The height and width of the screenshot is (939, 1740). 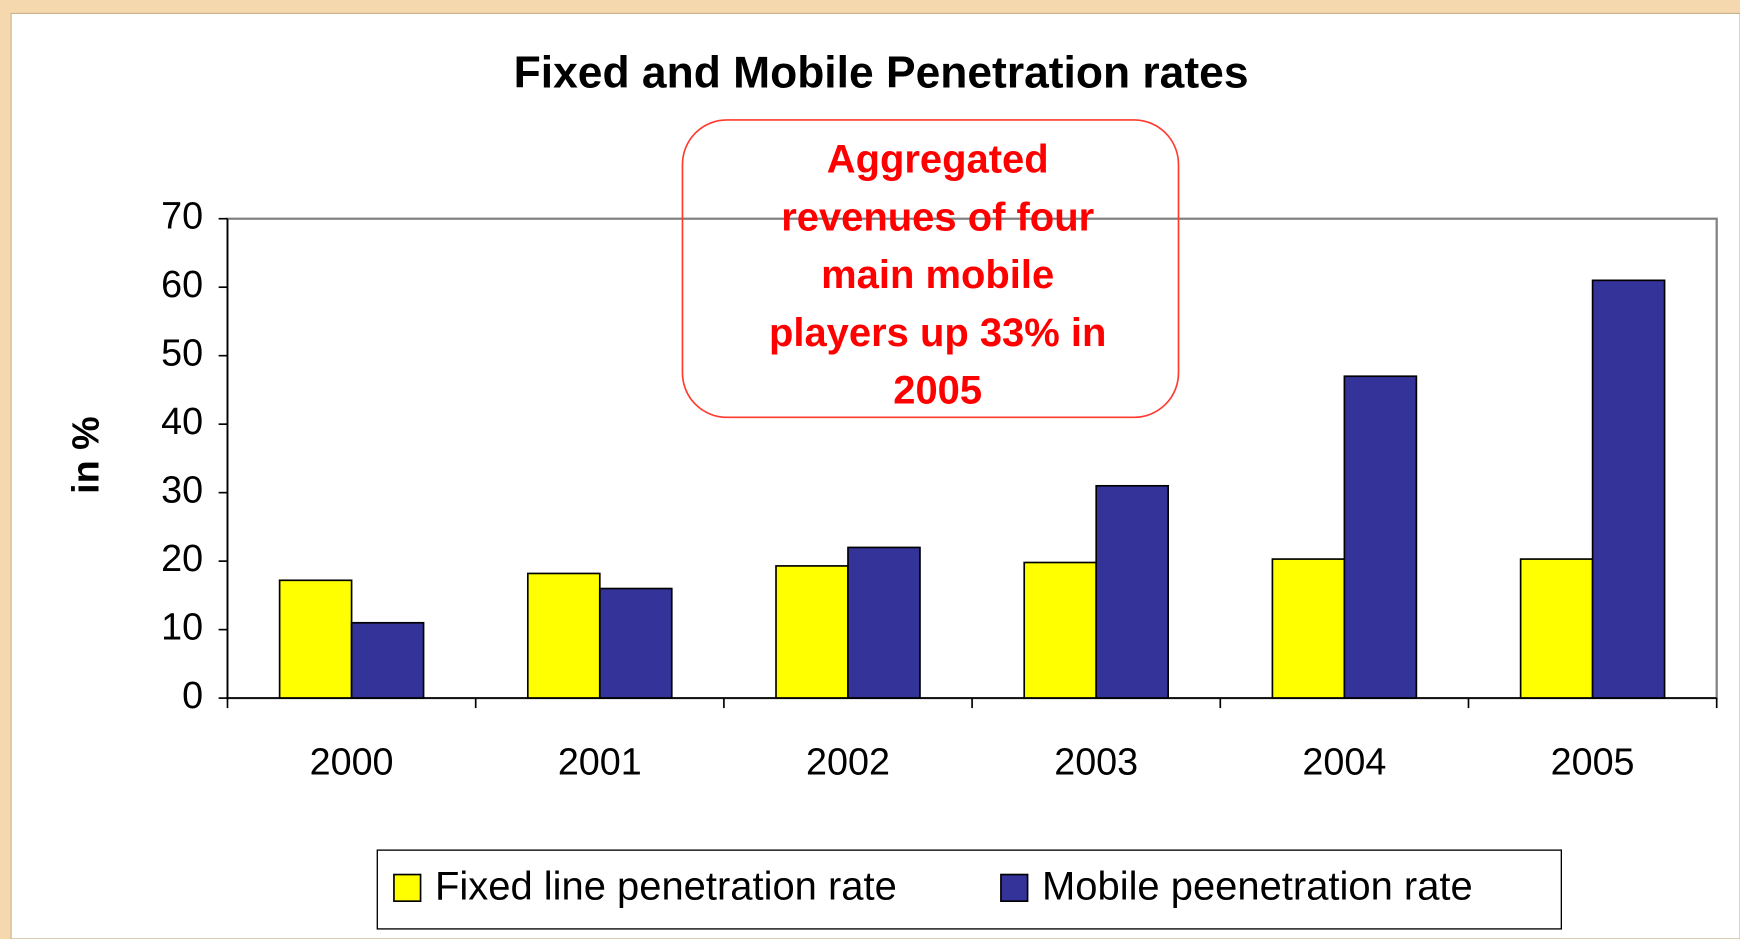 What do you see at coordinates (182, 490) in the screenshot?
I see `y-tick-label: 30` at bounding box center [182, 490].